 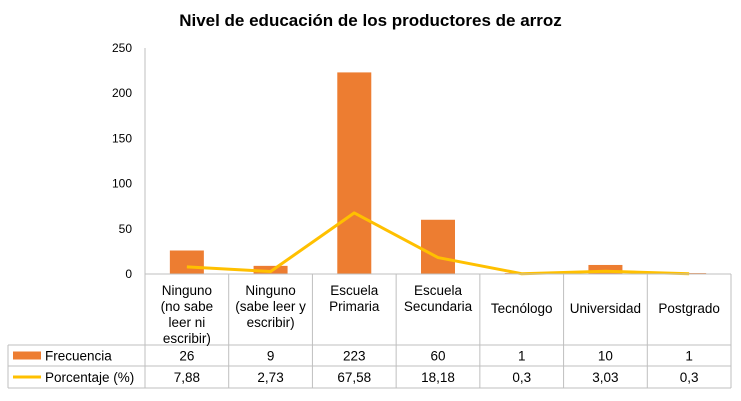 I want to click on category-label: (sabe leer y, so click(x=270, y=306).